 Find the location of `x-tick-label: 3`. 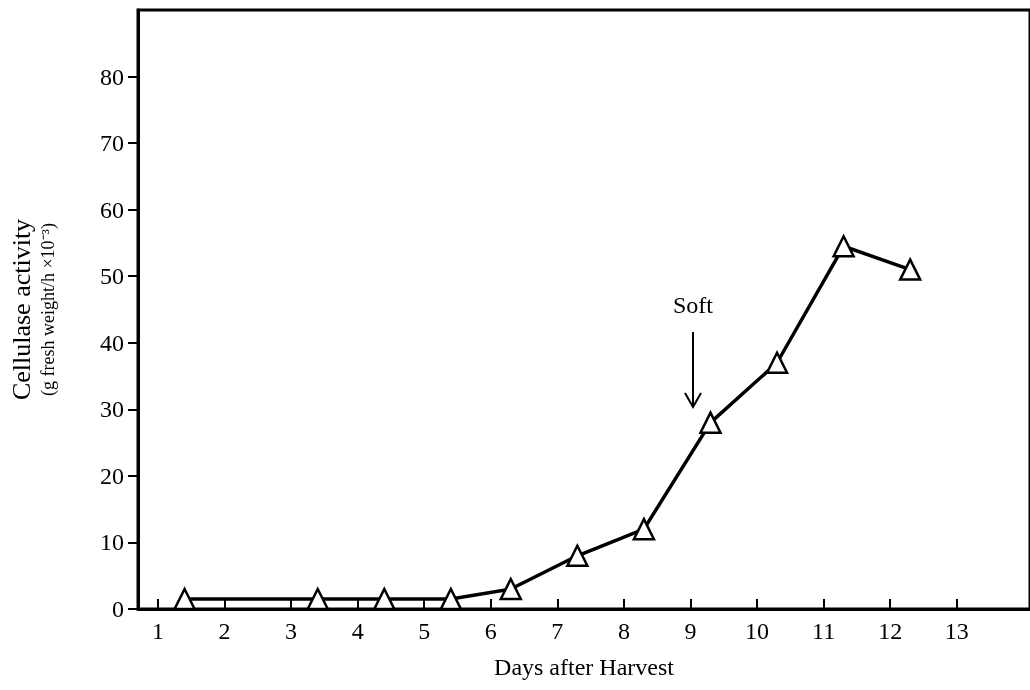

x-tick-label: 3 is located at coordinates (291, 631).